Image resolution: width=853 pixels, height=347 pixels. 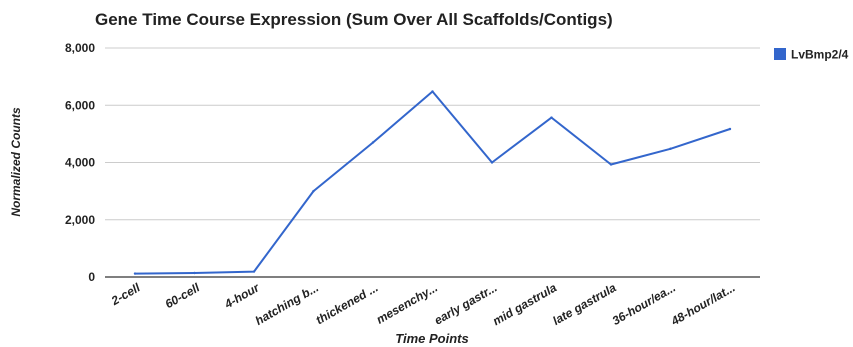 I want to click on x-axis-label: Time Points, so click(x=431, y=338).